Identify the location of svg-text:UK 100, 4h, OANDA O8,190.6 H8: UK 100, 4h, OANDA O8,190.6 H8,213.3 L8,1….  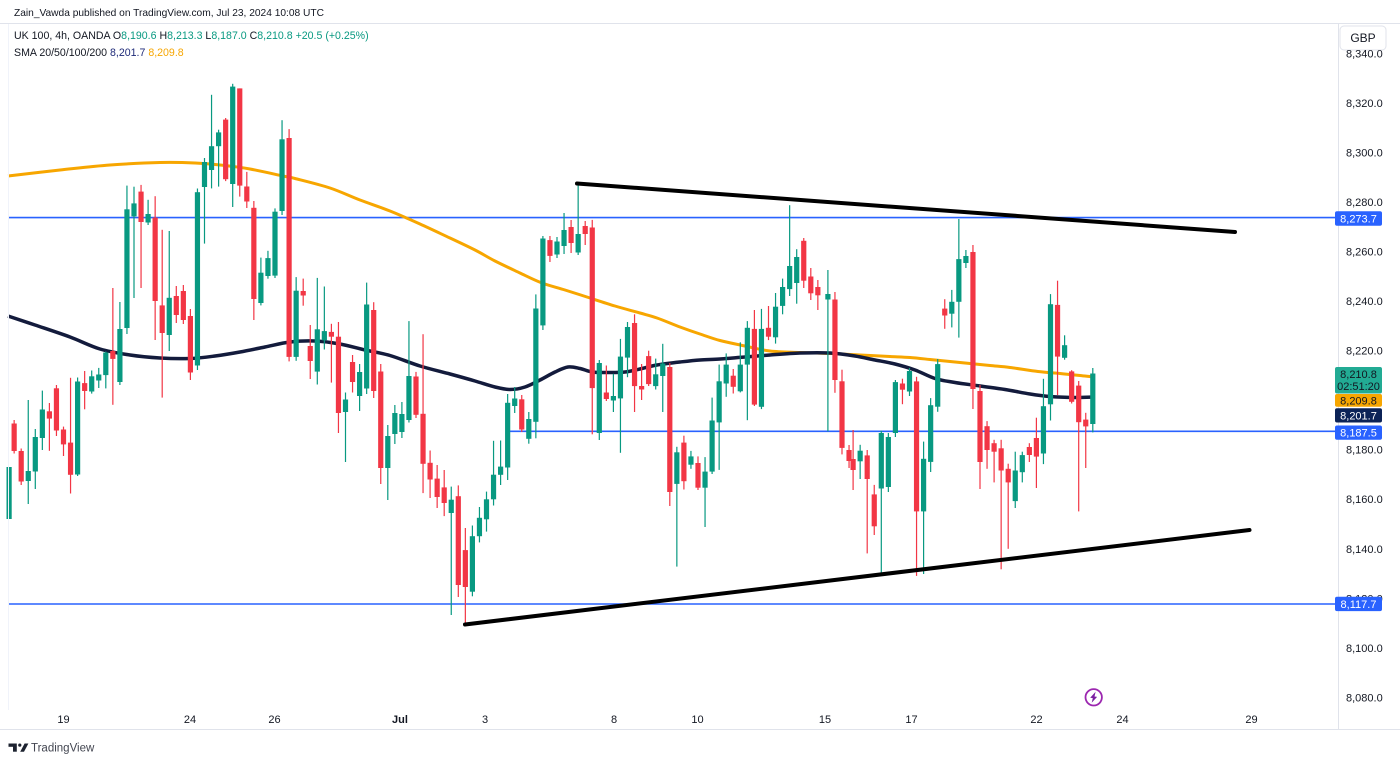
(191, 36).